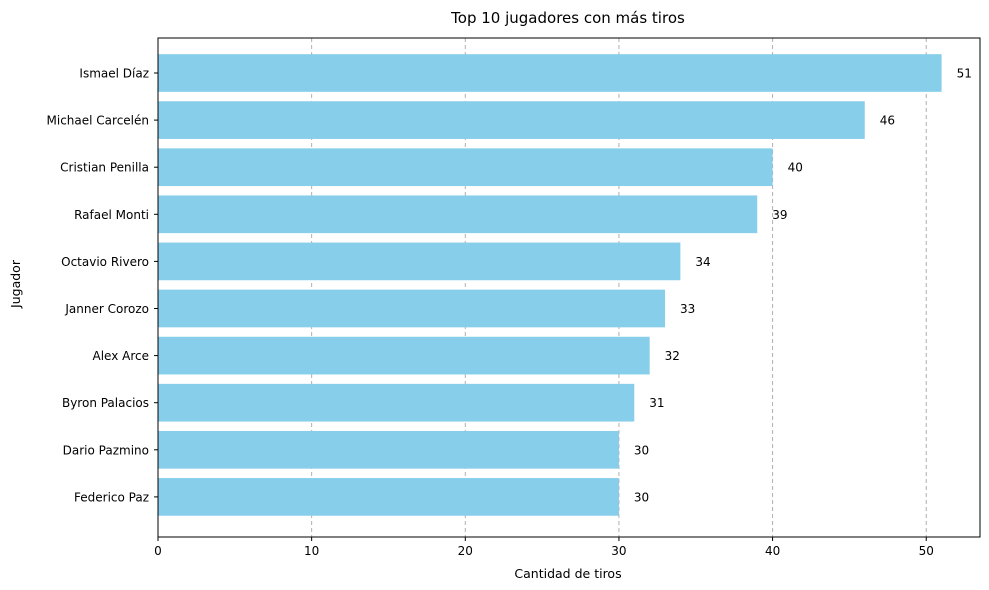 The image size is (989, 590). What do you see at coordinates (104, 168) in the screenshot?
I see `y-tick-label: Cristian Penilla` at bounding box center [104, 168].